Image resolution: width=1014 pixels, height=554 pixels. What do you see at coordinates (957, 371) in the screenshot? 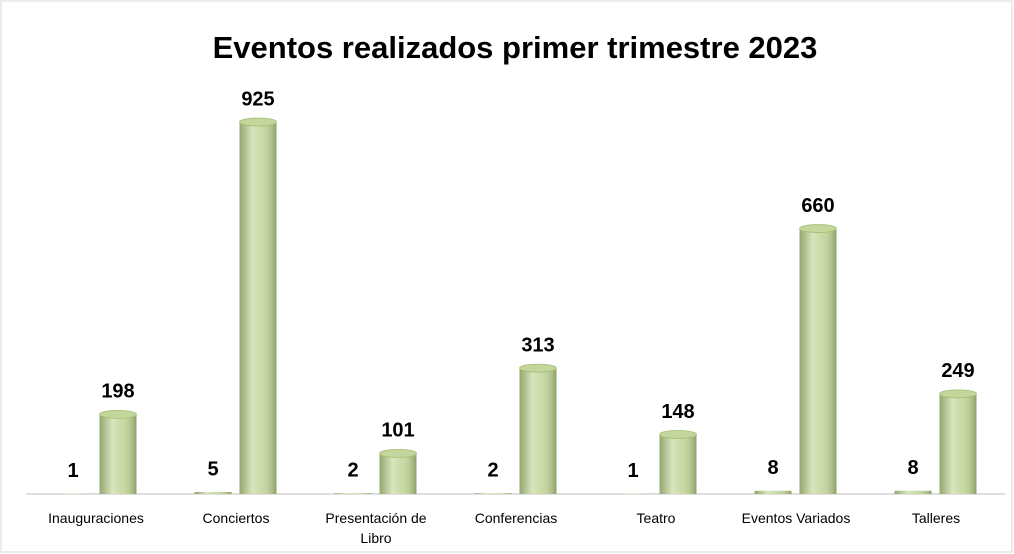
I see `data-label: 249` at bounding box center [957, 371].